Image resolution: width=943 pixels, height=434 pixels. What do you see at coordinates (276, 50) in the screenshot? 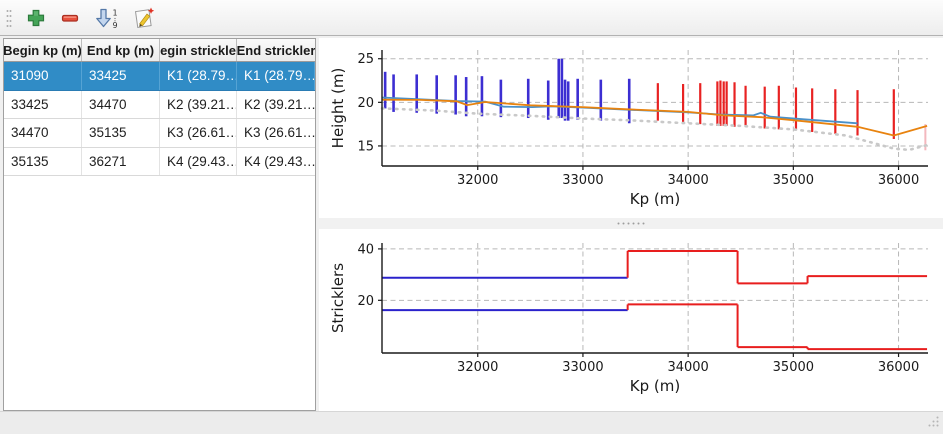
I see `column-header-end-strickler: End strickler` at bounding box center [276, 50].